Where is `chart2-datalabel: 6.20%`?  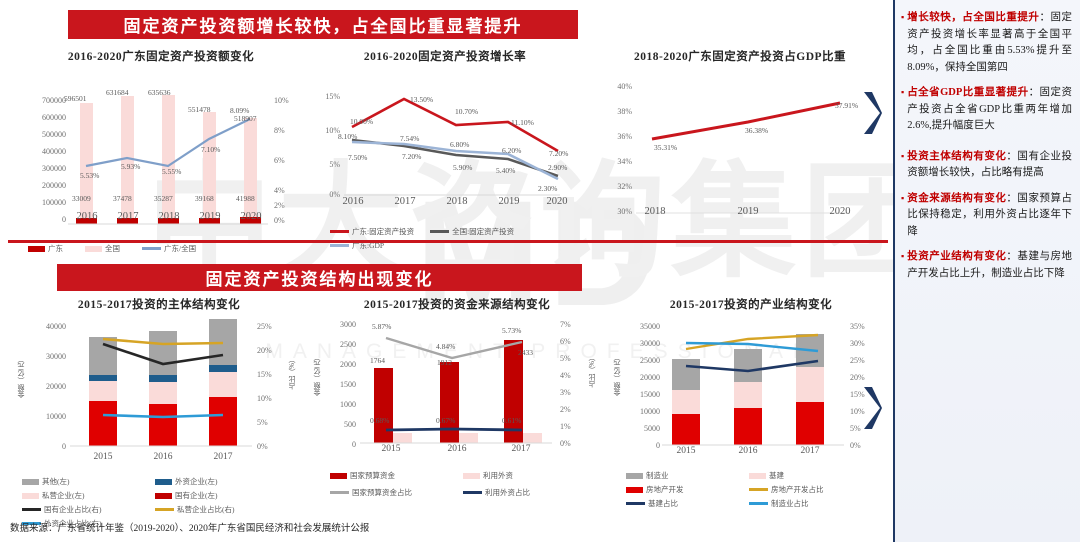 chart2-datalabel: 6.20% is located at coordinates (512, 150).